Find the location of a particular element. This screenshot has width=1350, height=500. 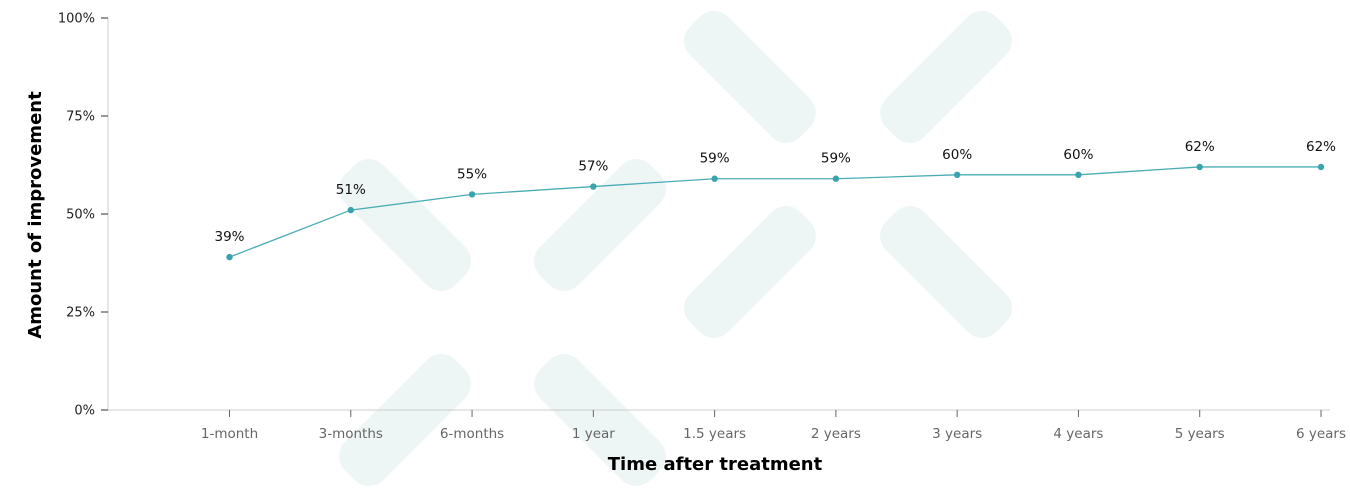

y-tick-label: 50% is located at coordinates (80, 215).